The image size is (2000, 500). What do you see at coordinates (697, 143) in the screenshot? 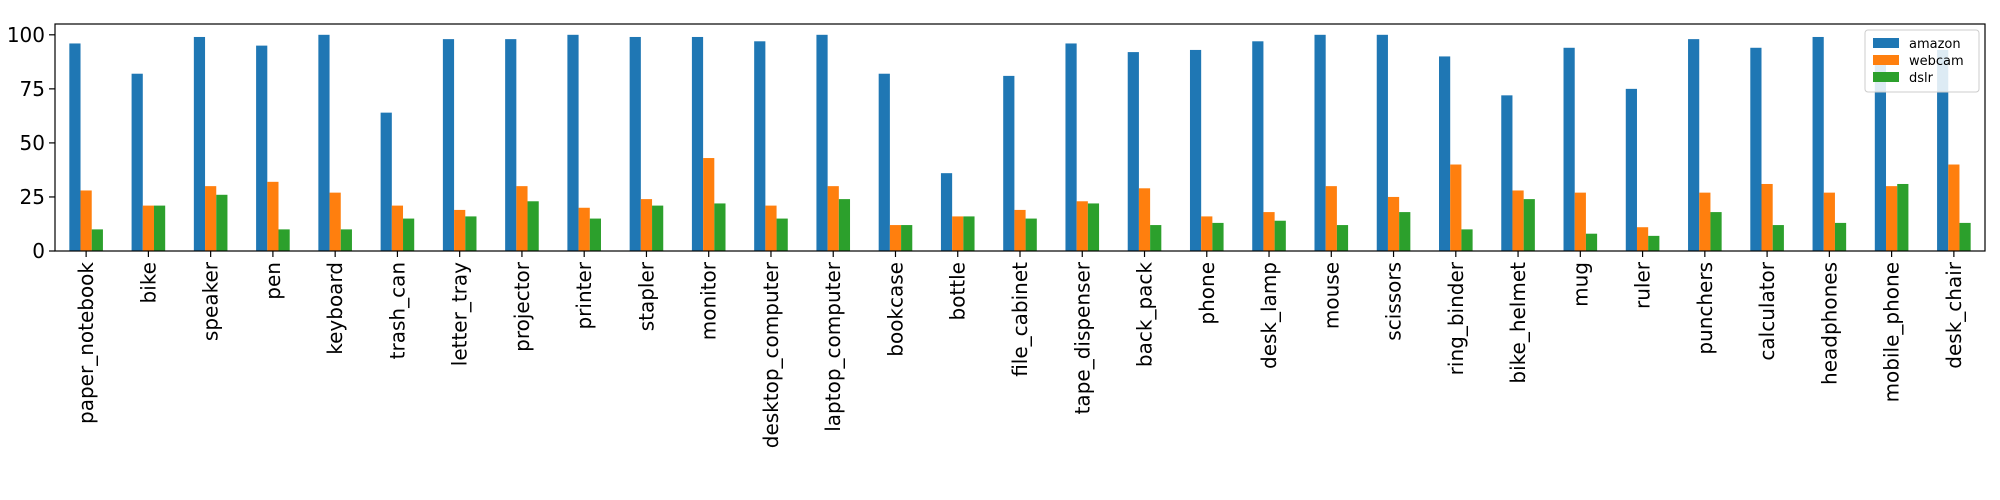
I see `bar-amazon-monitor` at bounding box center [697, 143].